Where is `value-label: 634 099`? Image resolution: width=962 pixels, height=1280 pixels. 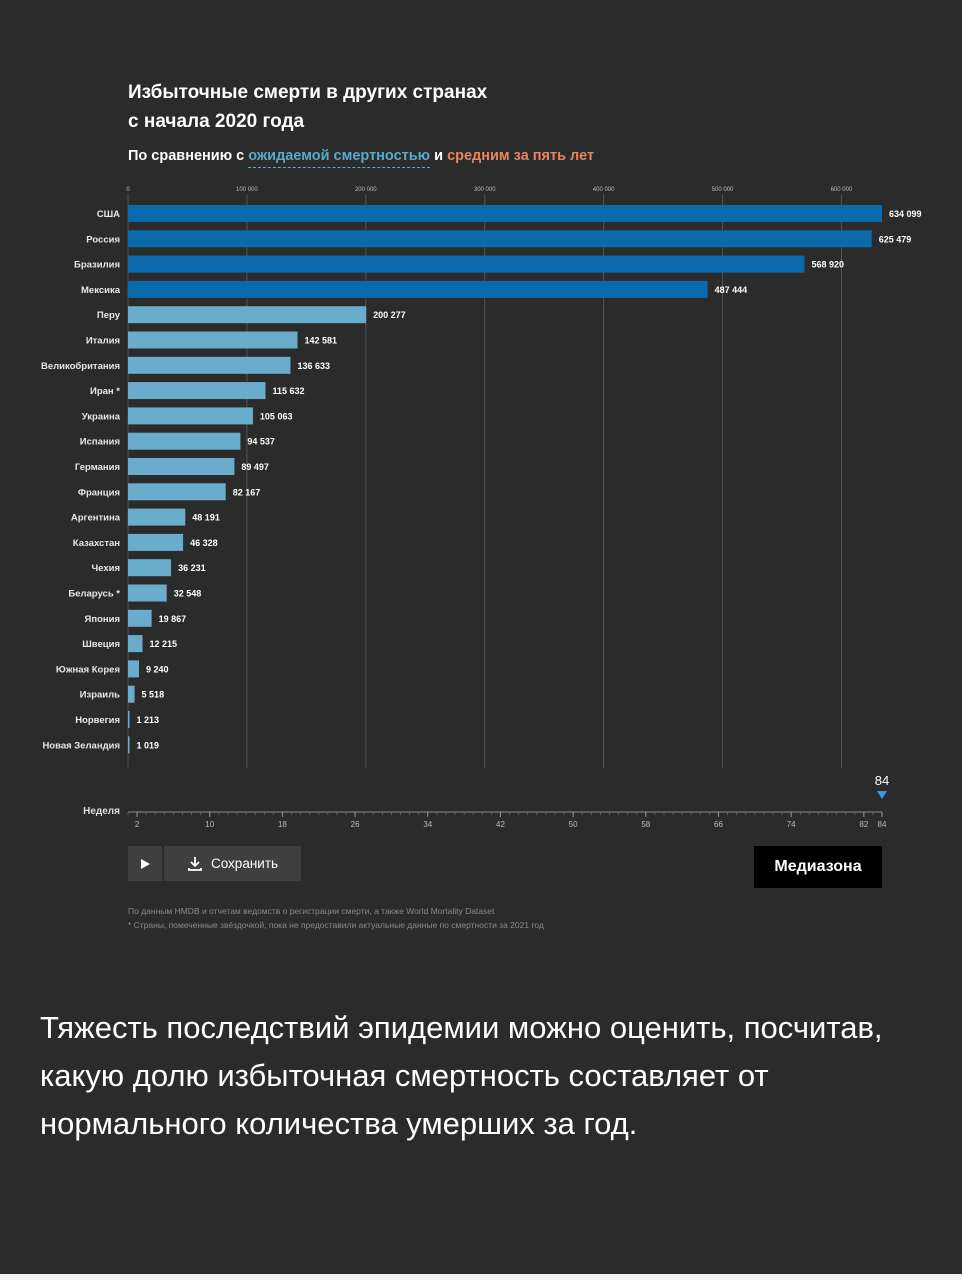 value-label: 634 099 is located at coordinates (905, 214).